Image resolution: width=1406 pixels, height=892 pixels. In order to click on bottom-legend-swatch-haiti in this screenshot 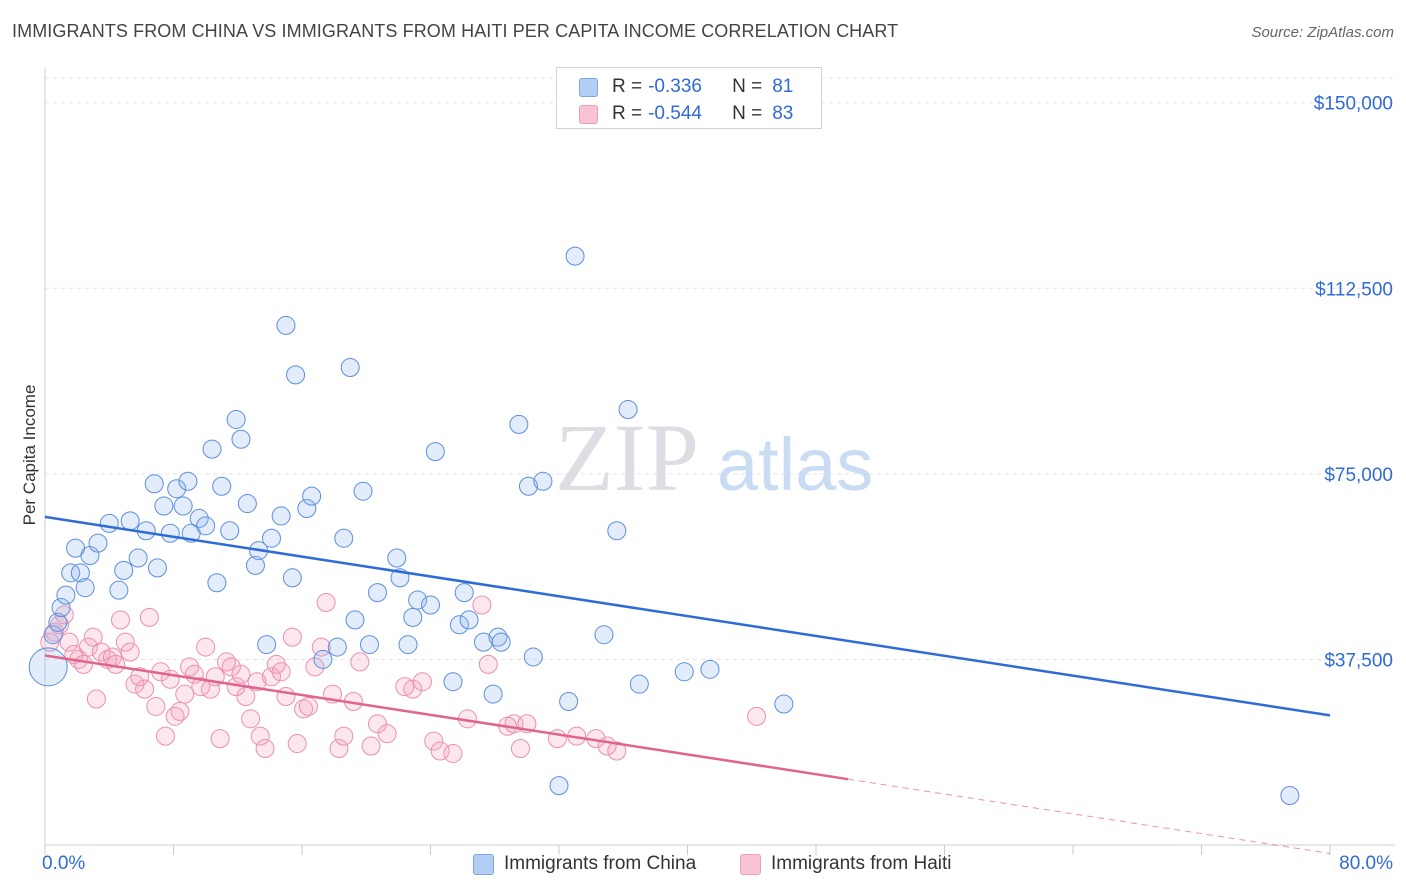, I will do `click(750, 864)`.